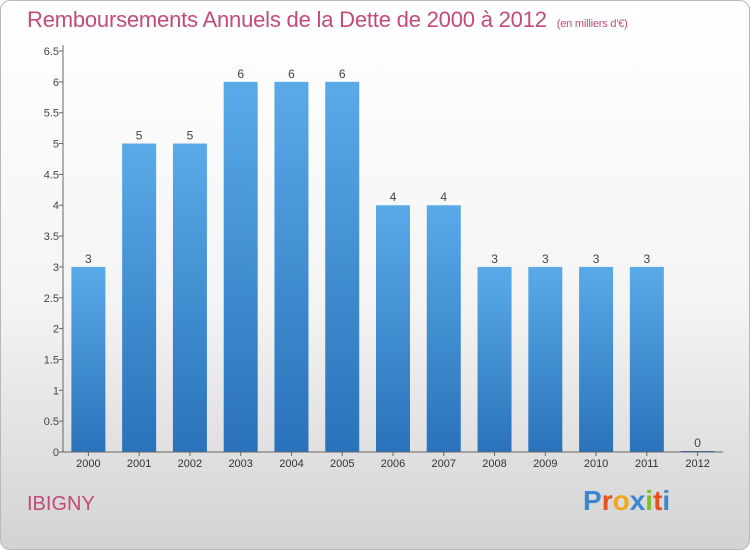 The width and height of the screenshot is (750, 550). Describe the element at coordinates (393, 464) in the screenshot. I see `x-tick-label: 2006` at that location.